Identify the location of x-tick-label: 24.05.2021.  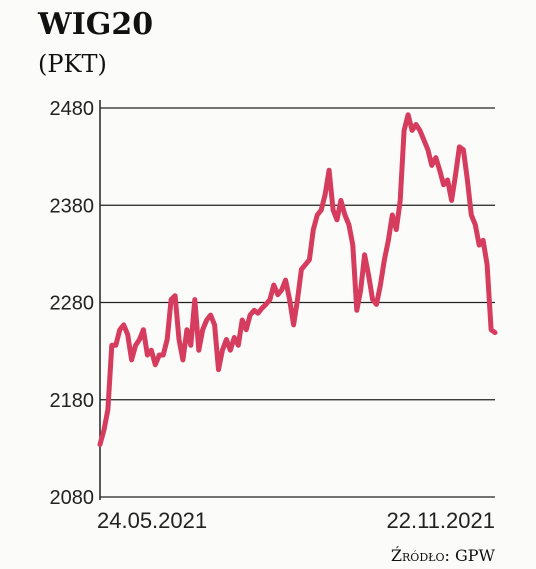
(152, 520).